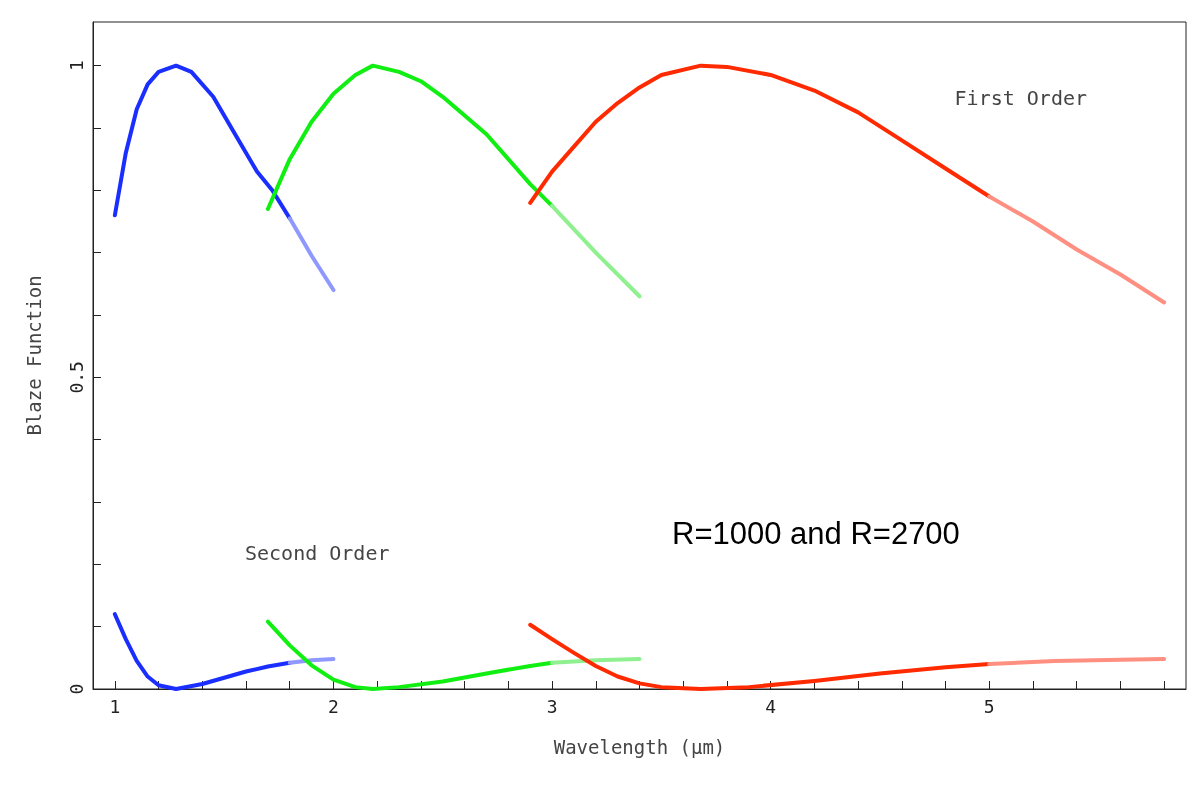 The height and width of the screenshot is (794, 1202). Describe the element at coordinates (76, 66) in the screenshot. I see `y-tick-label: 1` at that location.